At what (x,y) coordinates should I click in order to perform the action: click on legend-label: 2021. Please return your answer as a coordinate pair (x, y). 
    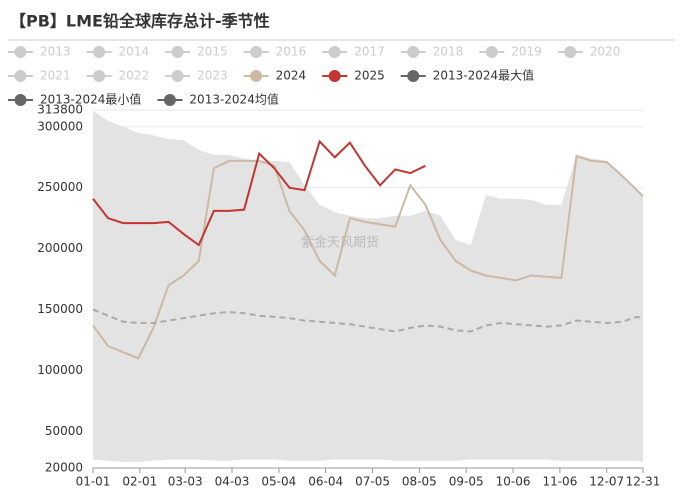
    Looking at the image, I should click on (55, 76).